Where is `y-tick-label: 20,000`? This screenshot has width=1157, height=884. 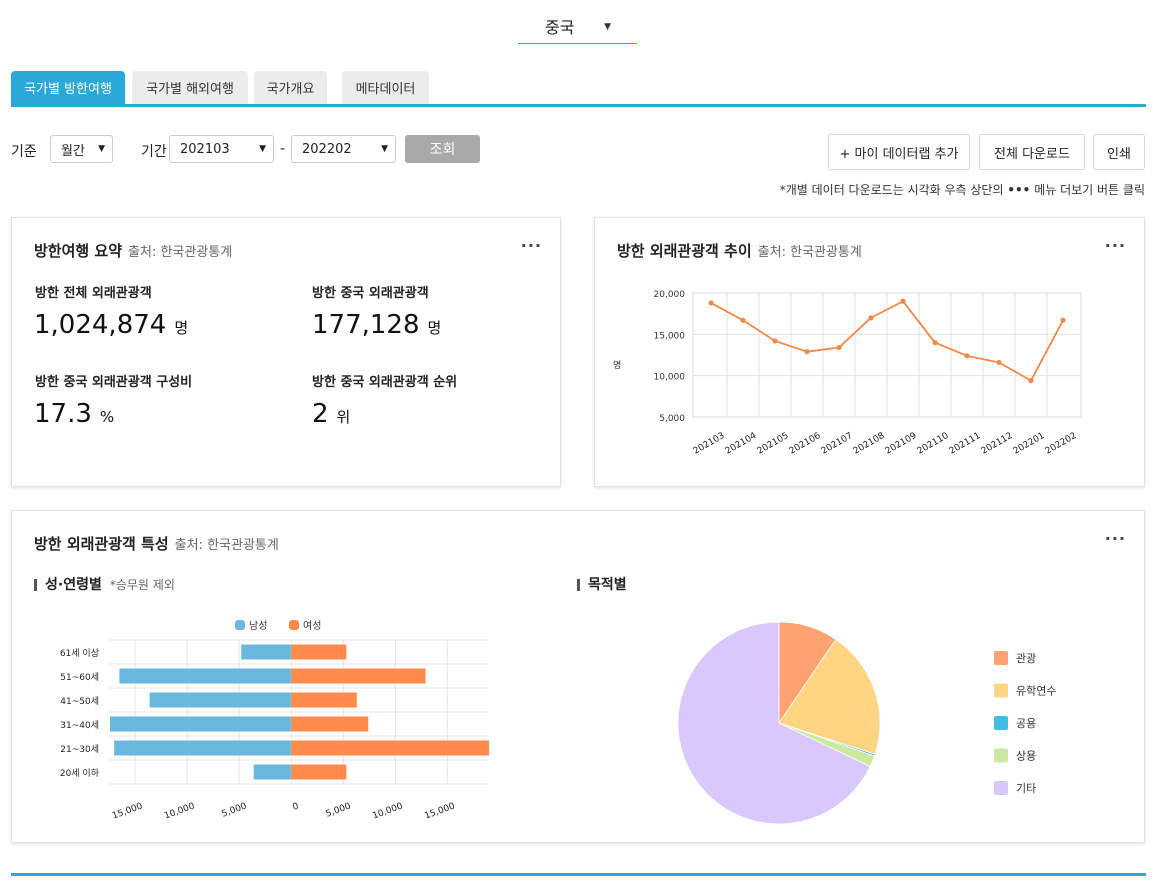
y-tick-label: 20,000 is located at coordinates (670, 295).